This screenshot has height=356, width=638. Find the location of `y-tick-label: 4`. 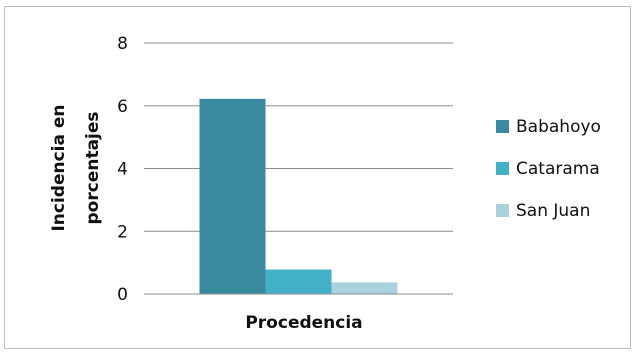

y-tick-label: 4 is located at coordinates (122, 170).